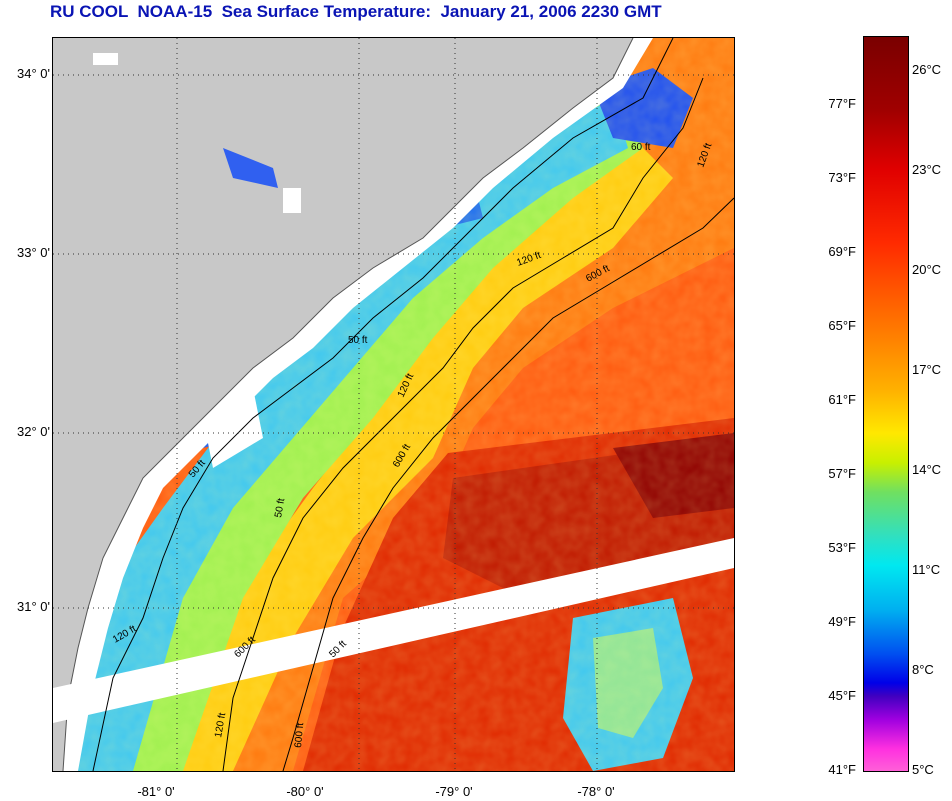 This screenshot has width=952, height=801. What do you see at coordinates (927, 369) in the screenshot?
I see `colorbar-c-label: 17°C` at bounding box center [927, 369].